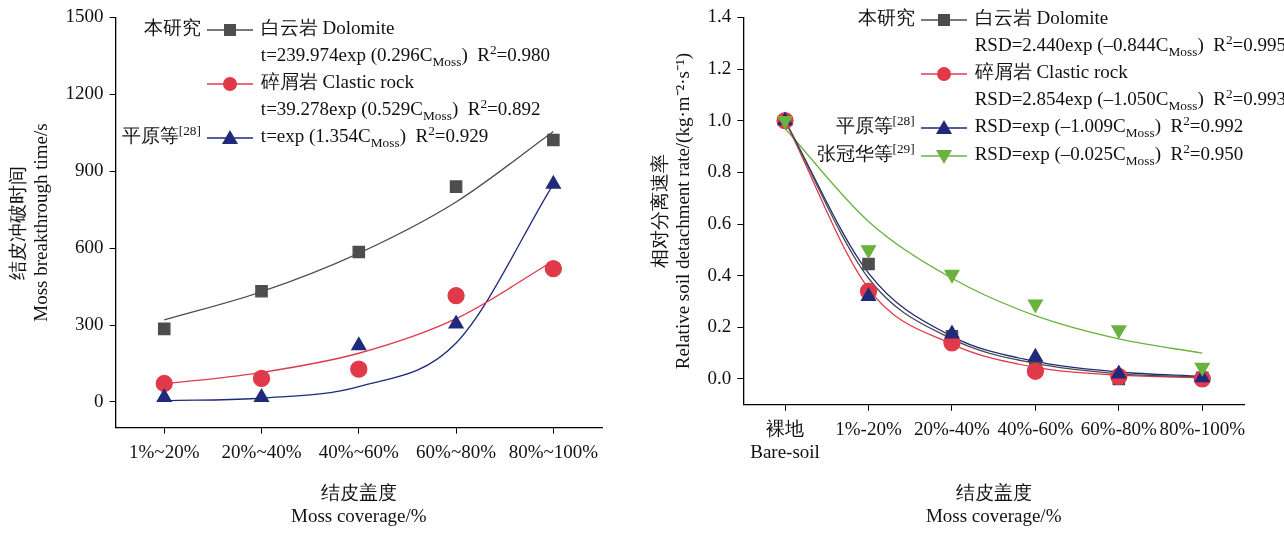 This screenshot has width=1284, height=536. I want to click on y-tick-label: 0.0, so click(719, 377).